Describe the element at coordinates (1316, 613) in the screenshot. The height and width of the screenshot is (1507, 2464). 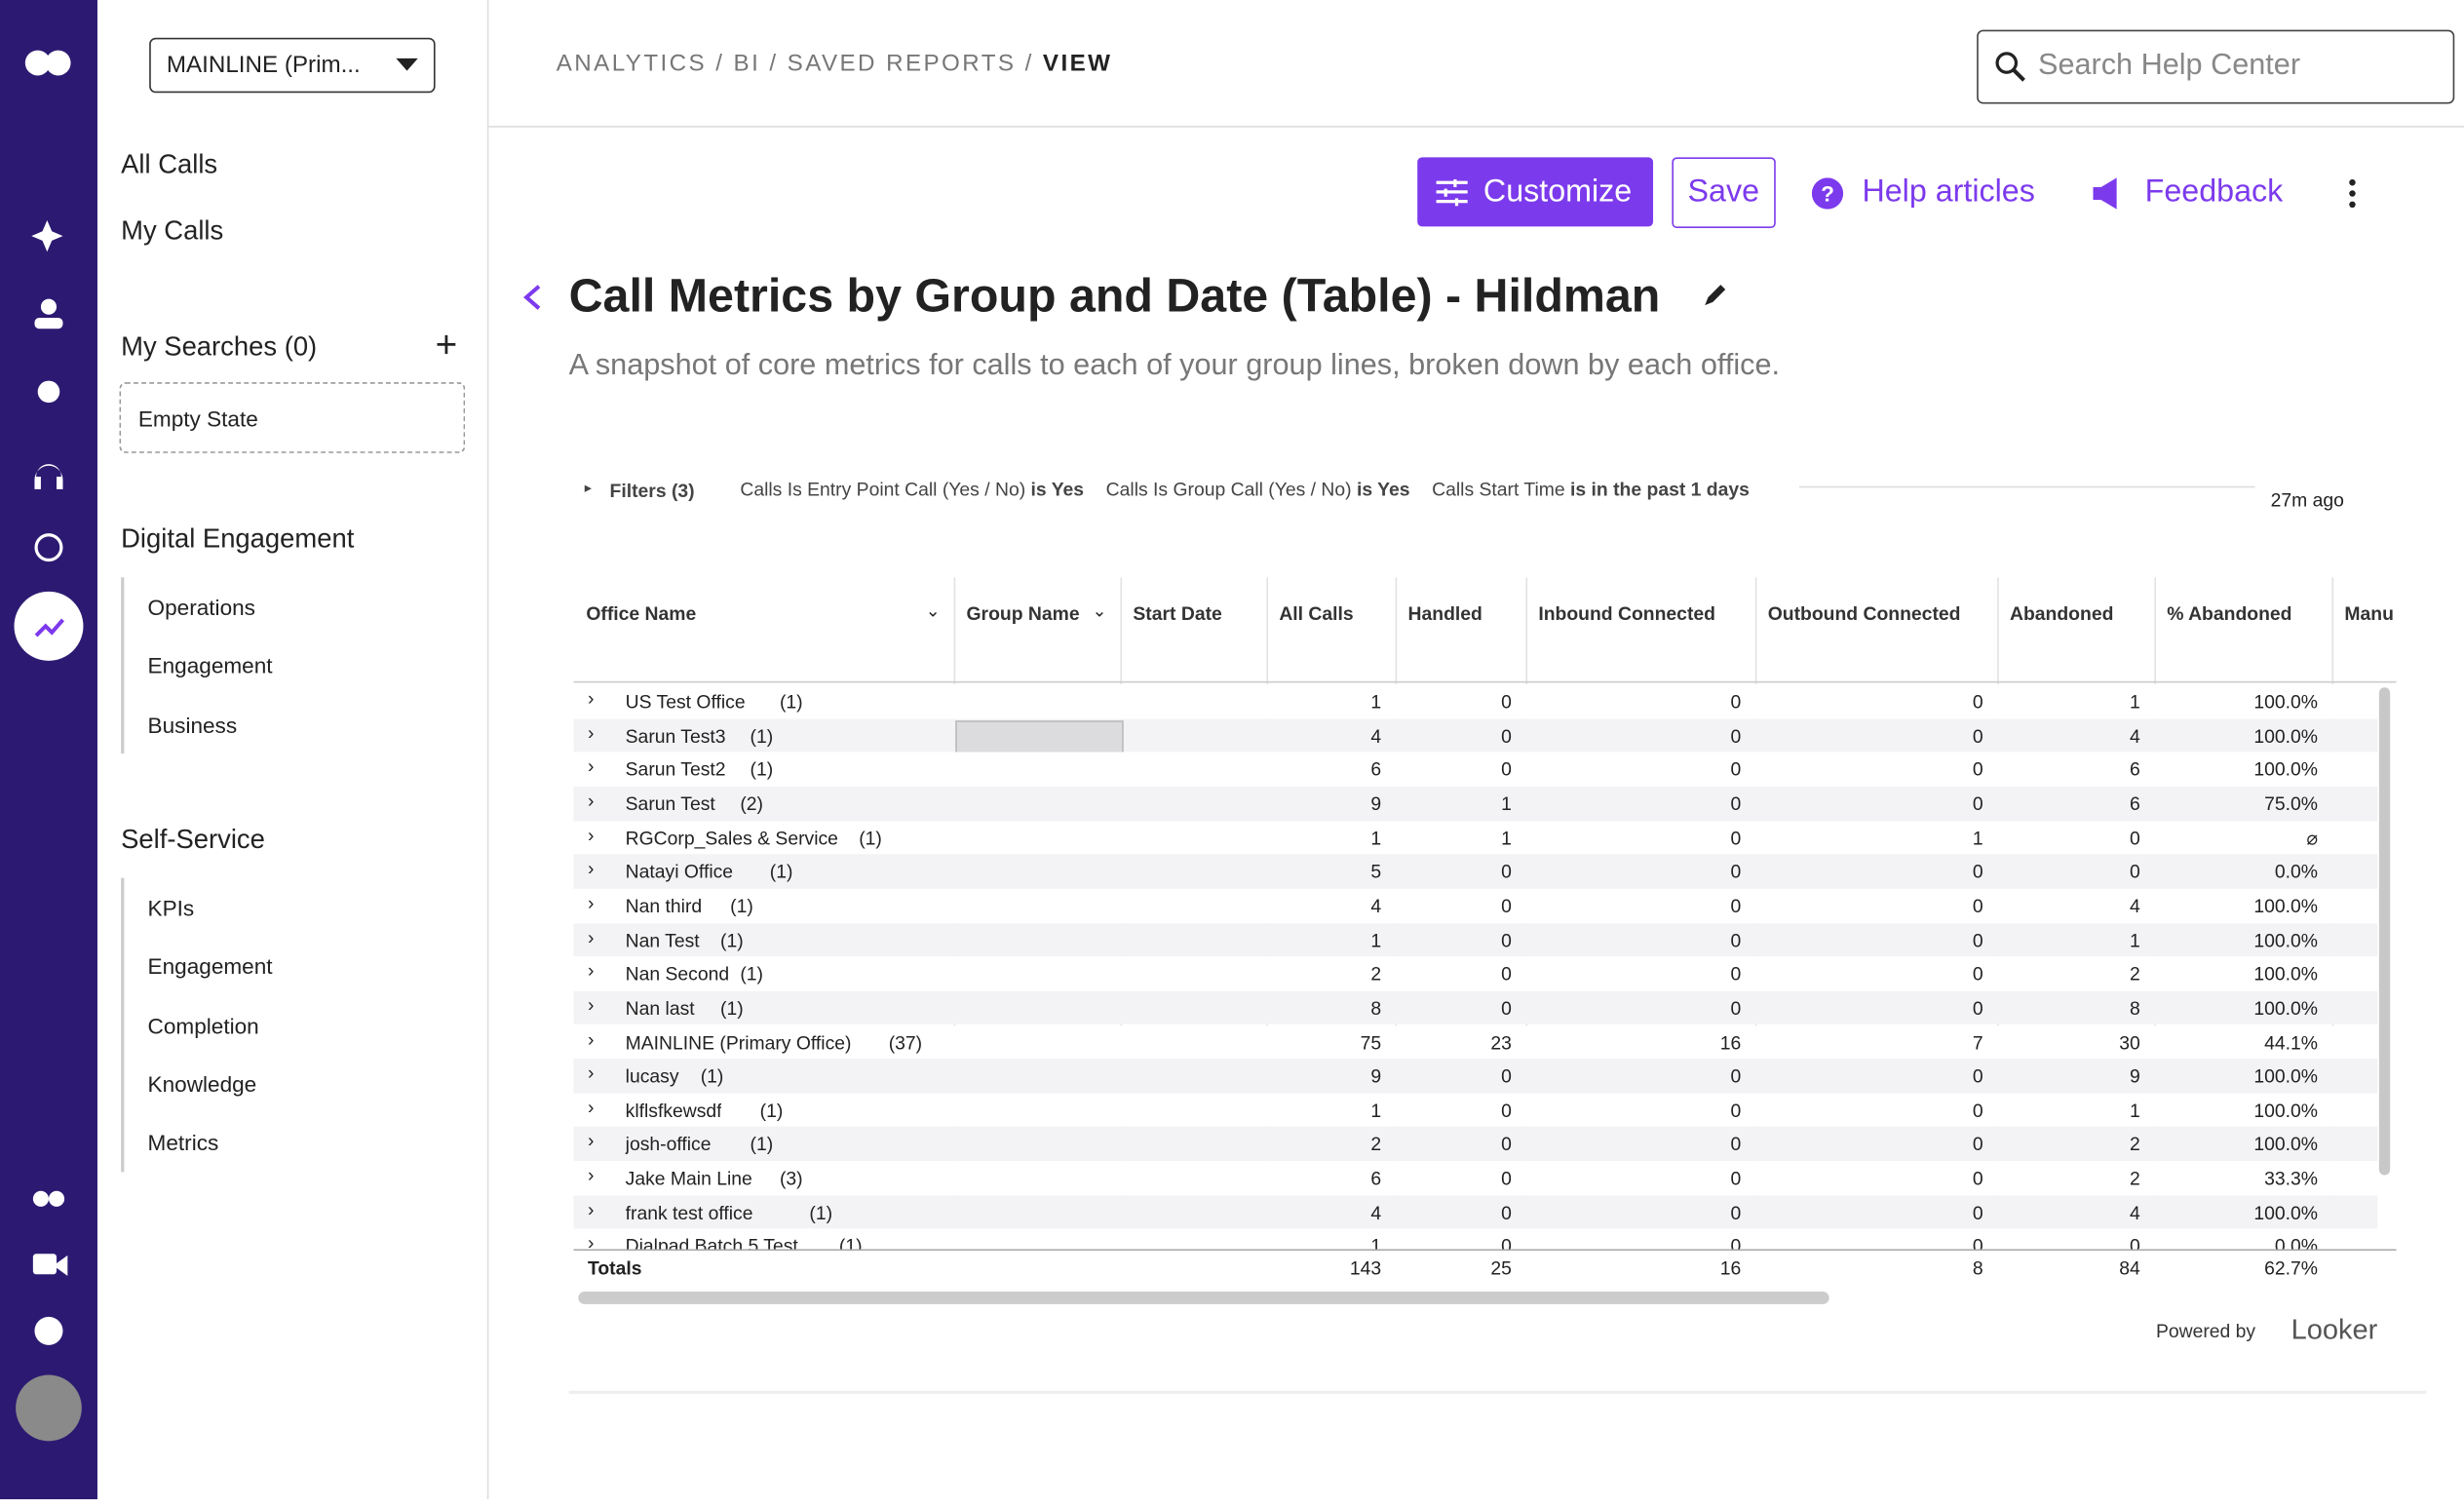
I see `column-header: All Calls` at that location.